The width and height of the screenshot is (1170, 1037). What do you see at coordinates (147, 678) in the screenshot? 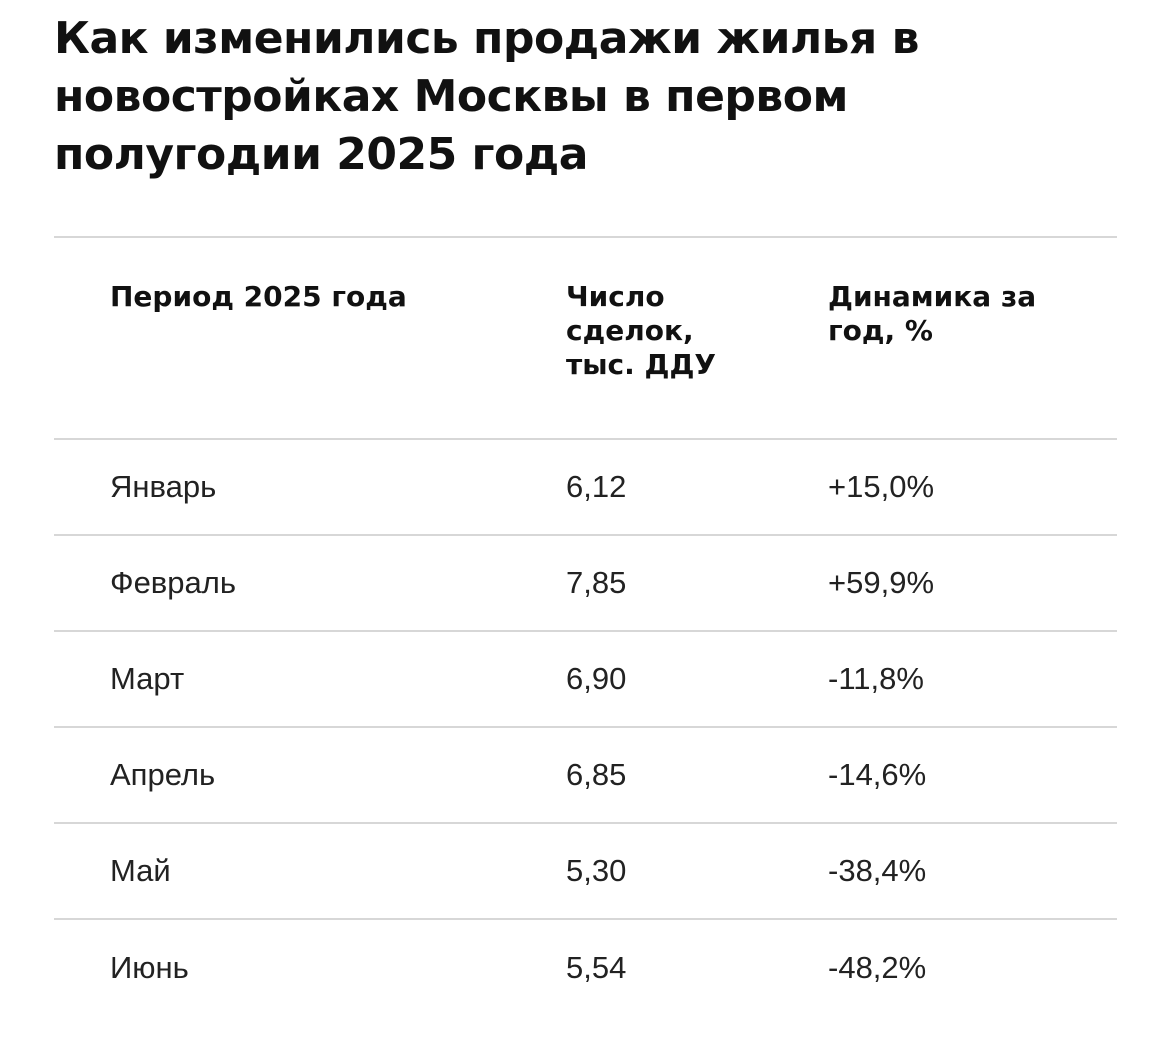
I see `cell-period: Март` at bounding box center [147, 678].